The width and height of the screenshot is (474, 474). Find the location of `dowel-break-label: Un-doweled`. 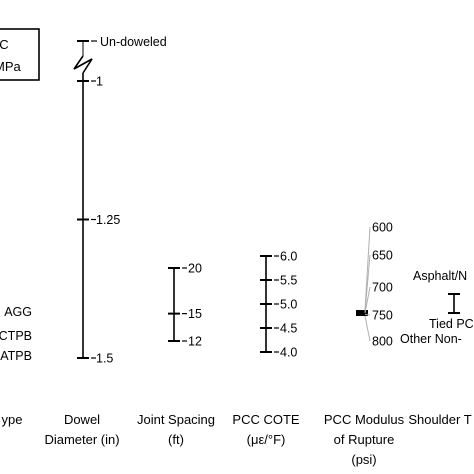

dowel-break-label: Un-doweled is located at coordinates (133, 42).